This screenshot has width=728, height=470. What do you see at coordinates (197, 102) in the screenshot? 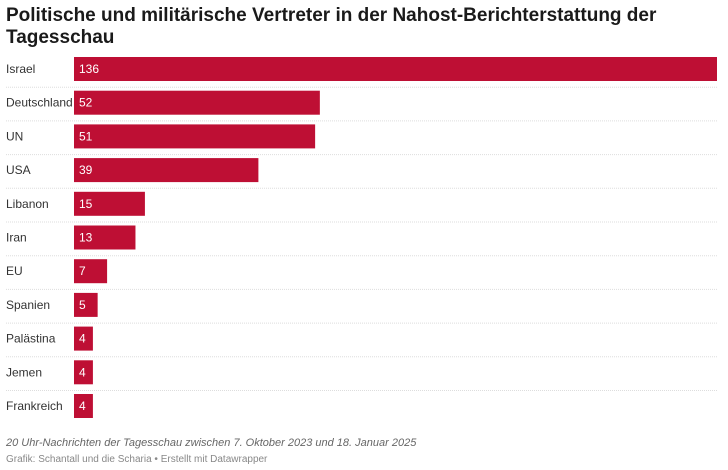
I see `bar-deutschland` at bounding box center [197, 102].